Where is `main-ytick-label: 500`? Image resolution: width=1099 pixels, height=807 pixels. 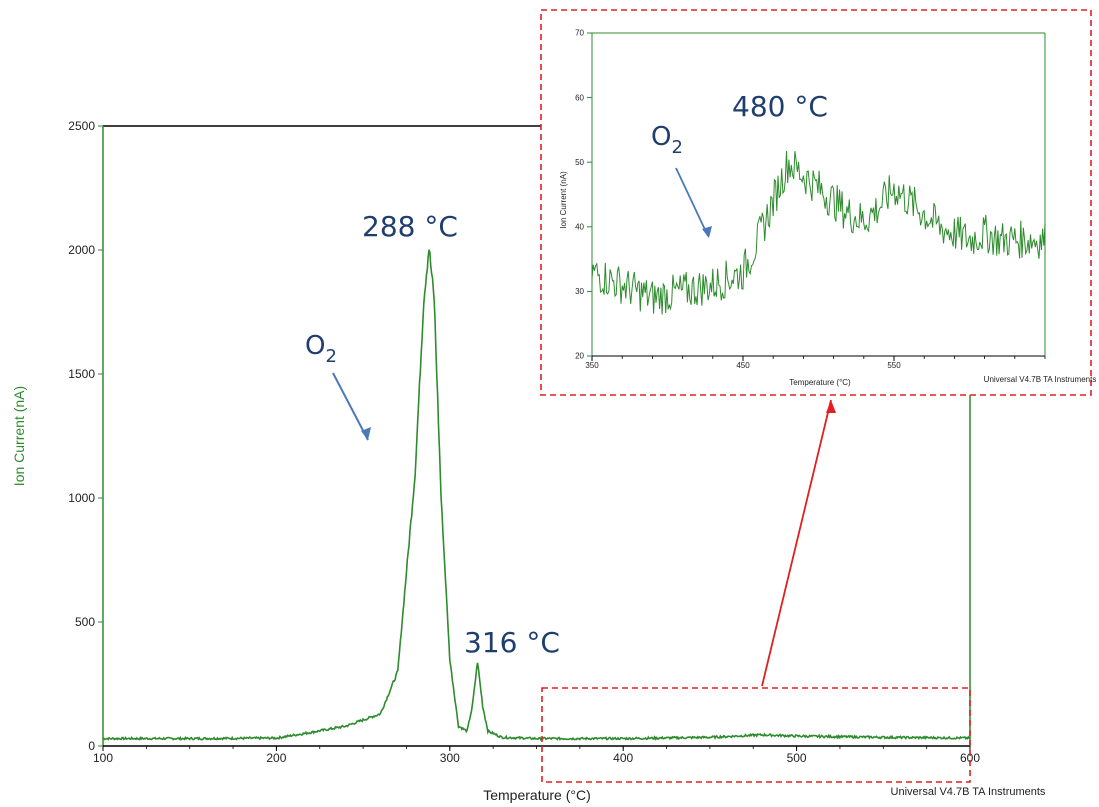 main-ytick-label: 500 is located at coordinates (85, 622).